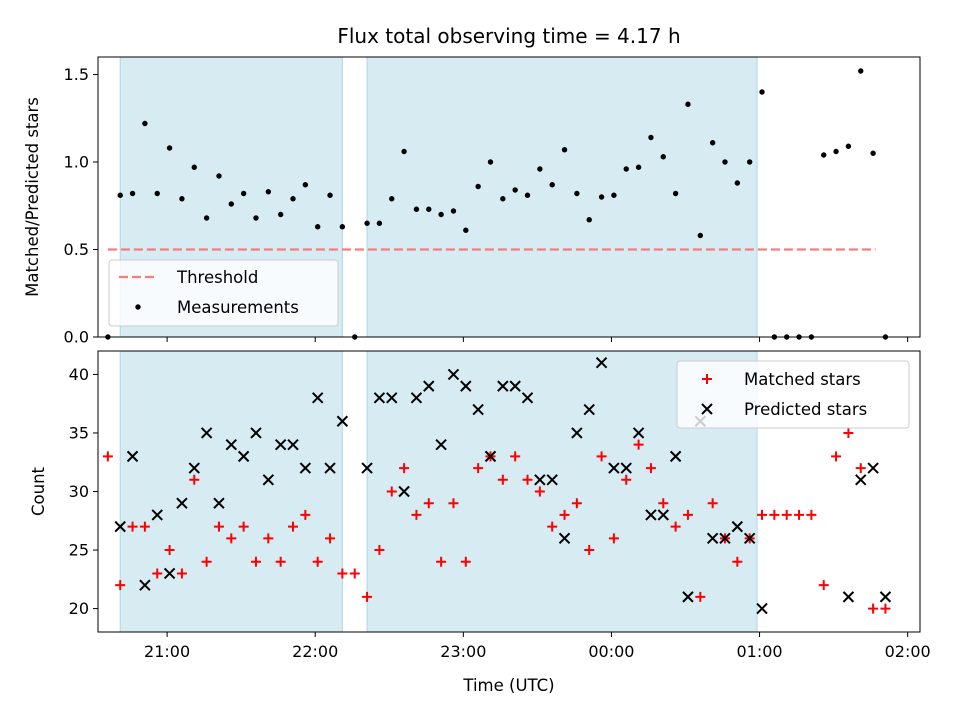  Describe the element at coordinates (79, 374) in the screenshot. I see `y-tick-label: 40` at that location.